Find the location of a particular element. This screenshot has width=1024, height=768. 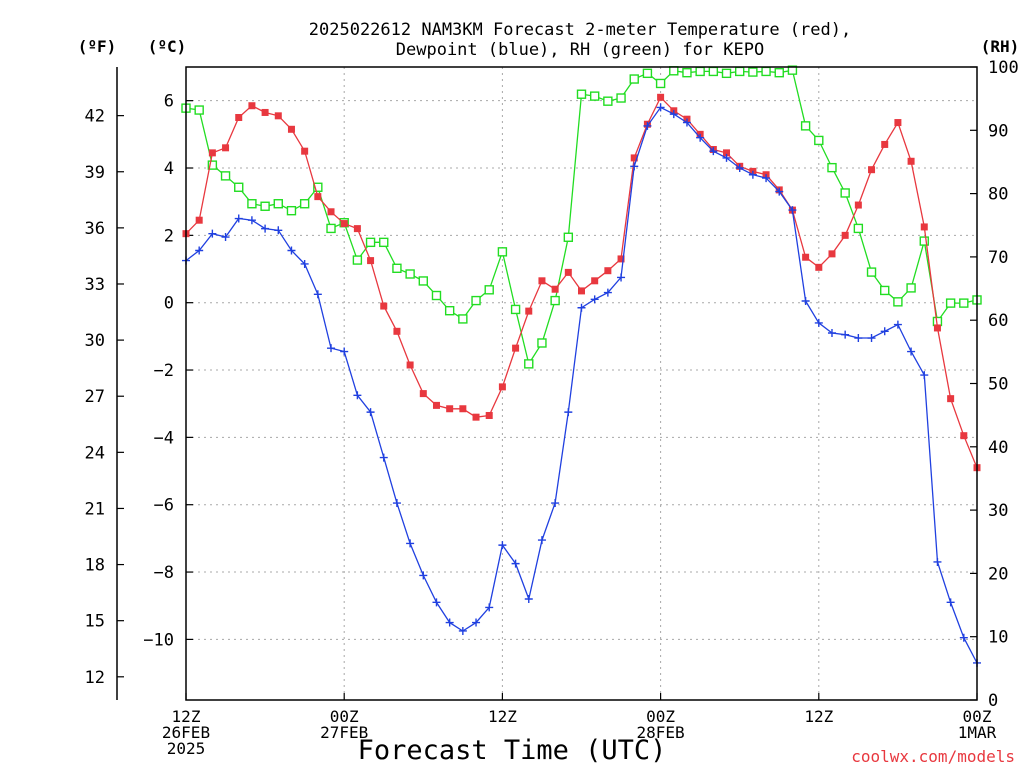

celsius-axis: 6 4 2 0 −2 −4 −6 −8 −10 is located at coordinates (168, 371).